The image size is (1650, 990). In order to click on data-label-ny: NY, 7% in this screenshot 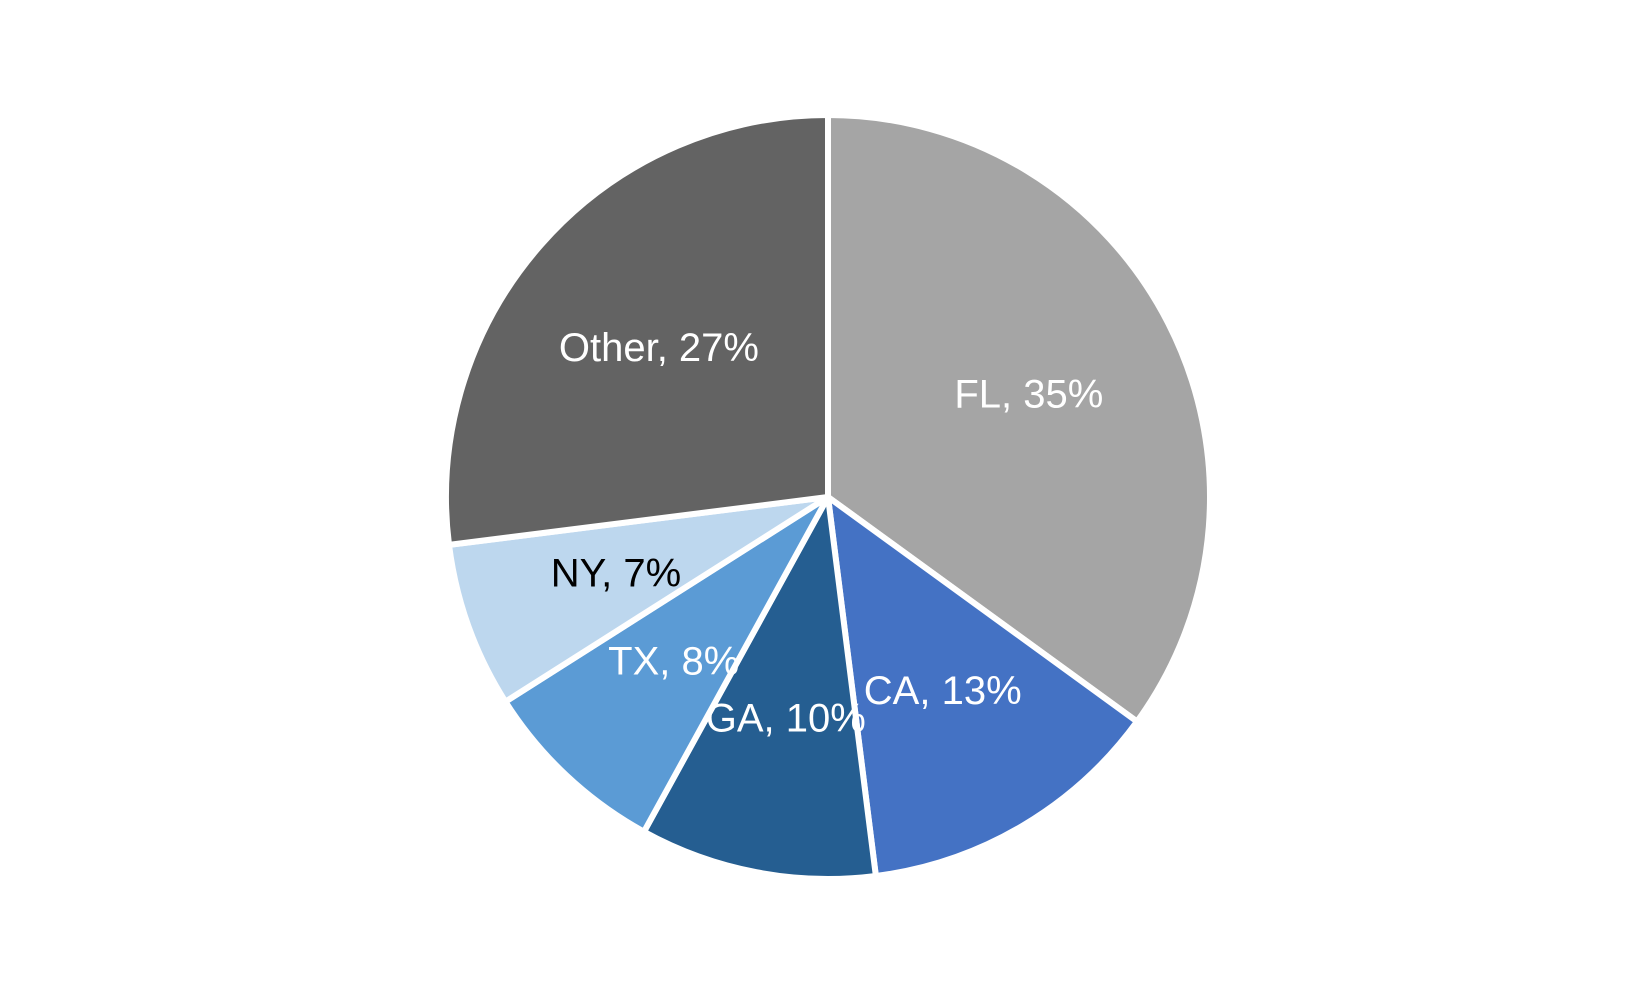, I will do `click(616, 573)`.